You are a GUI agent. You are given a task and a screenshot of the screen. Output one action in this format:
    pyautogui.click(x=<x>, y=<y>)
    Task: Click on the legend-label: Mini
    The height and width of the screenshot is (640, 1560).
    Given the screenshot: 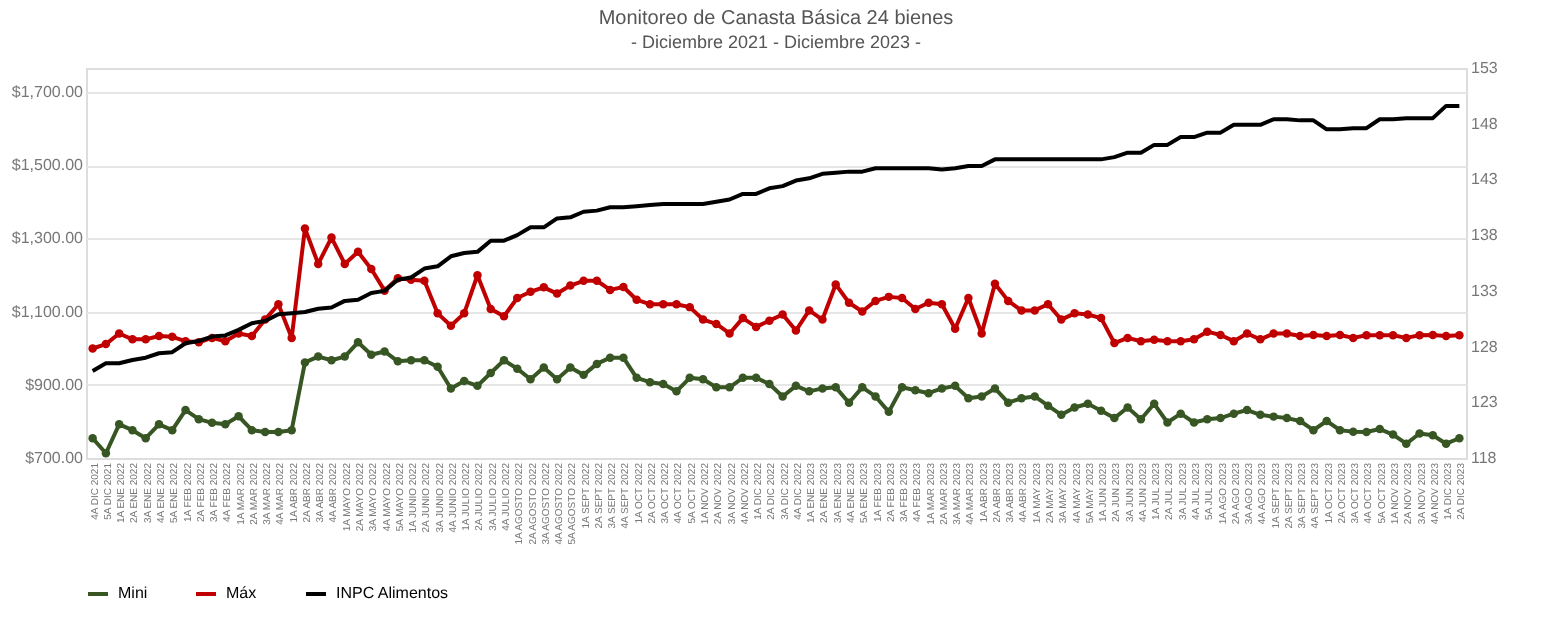 What is the action you would take?
    pyautogui.click(x=133, y=593)
    